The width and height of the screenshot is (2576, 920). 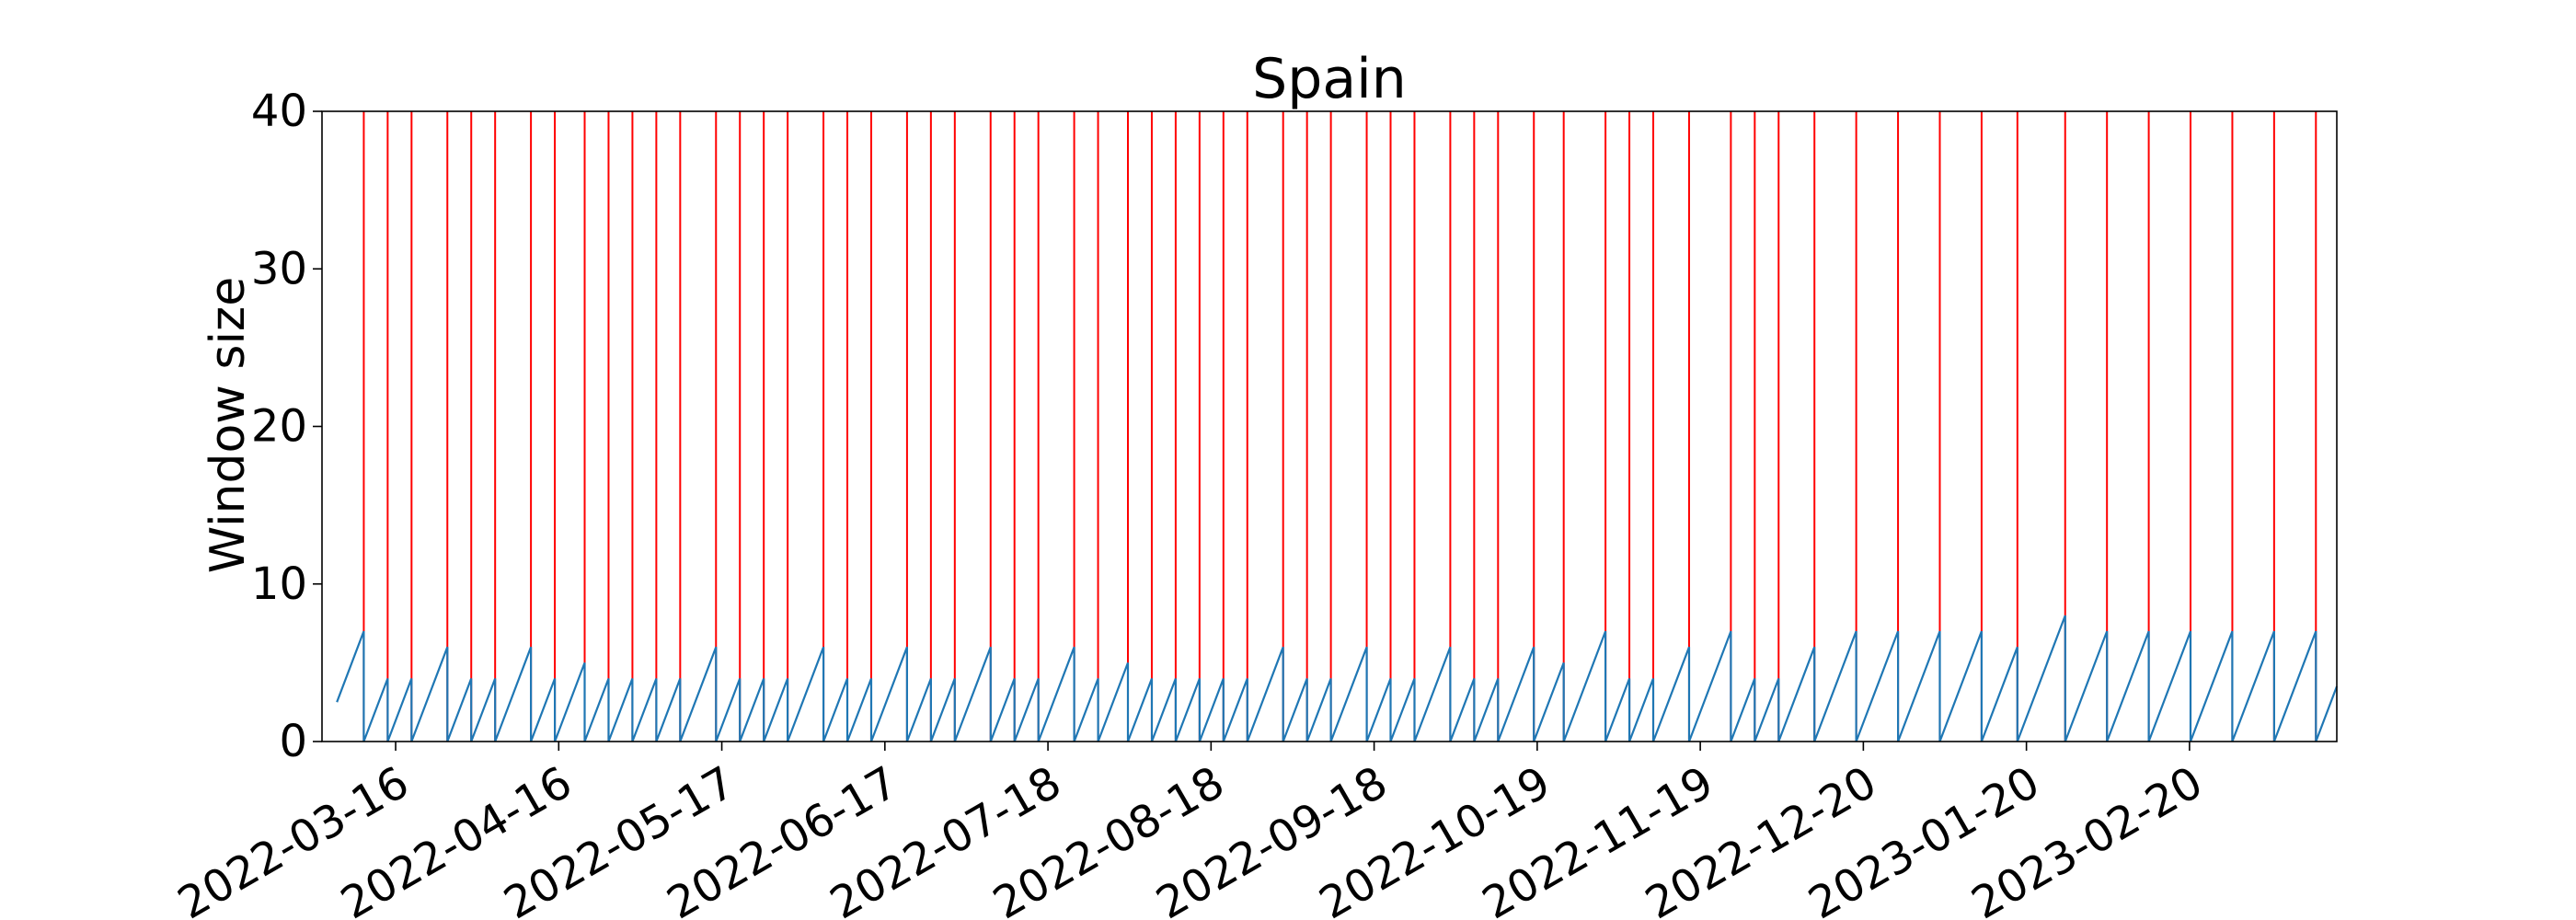 What do you see at coordinates (293, 741) in the screenshot?
I see `y-tick-label: 0` at bounding box center [293, 741].